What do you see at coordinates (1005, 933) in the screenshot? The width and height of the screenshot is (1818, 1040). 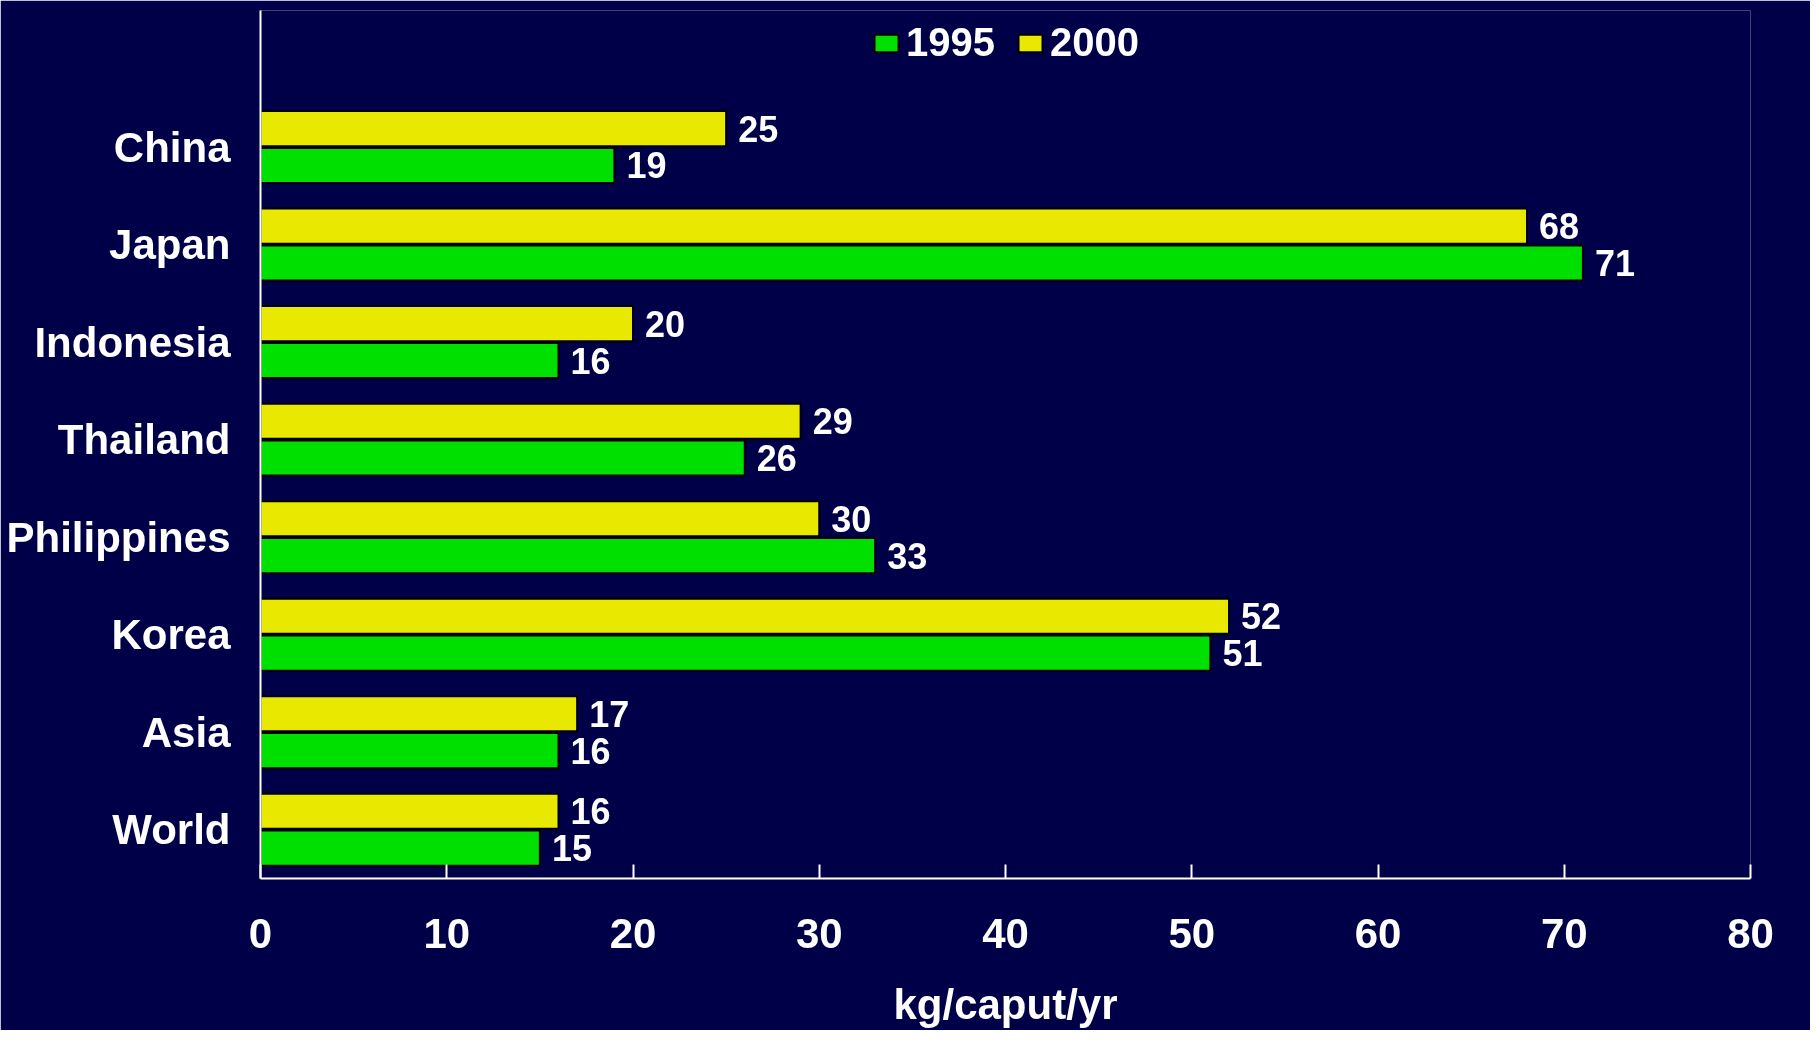 I see `x-tick-label: 40` at bounding box center [1005, 933].